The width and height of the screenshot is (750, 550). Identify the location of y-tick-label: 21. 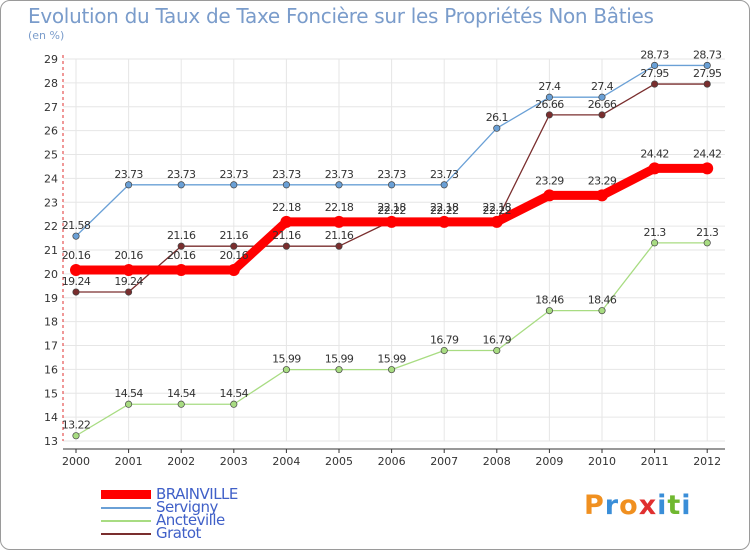
(51, 250).